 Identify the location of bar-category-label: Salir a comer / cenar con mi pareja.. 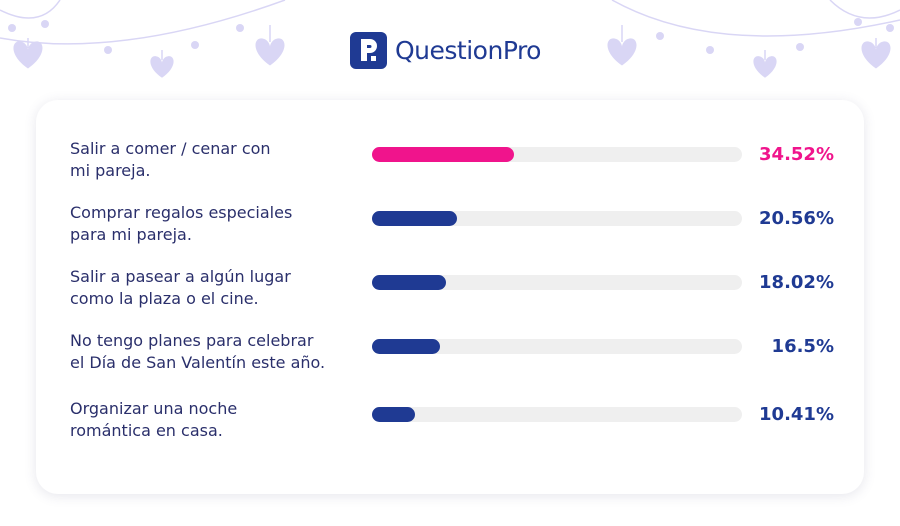
(170, 159).